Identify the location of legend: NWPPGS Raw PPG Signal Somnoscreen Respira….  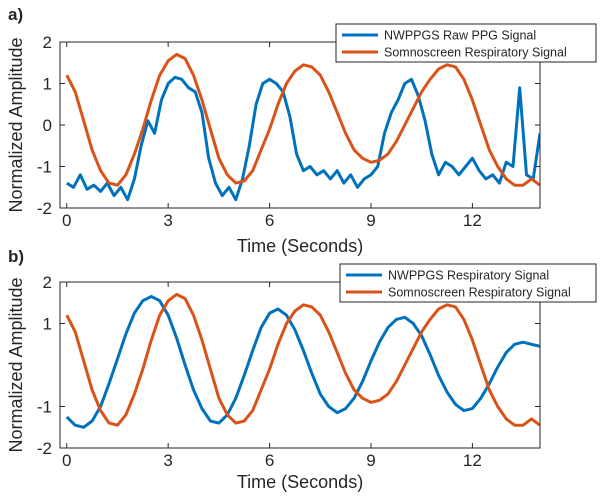
(466, 43).